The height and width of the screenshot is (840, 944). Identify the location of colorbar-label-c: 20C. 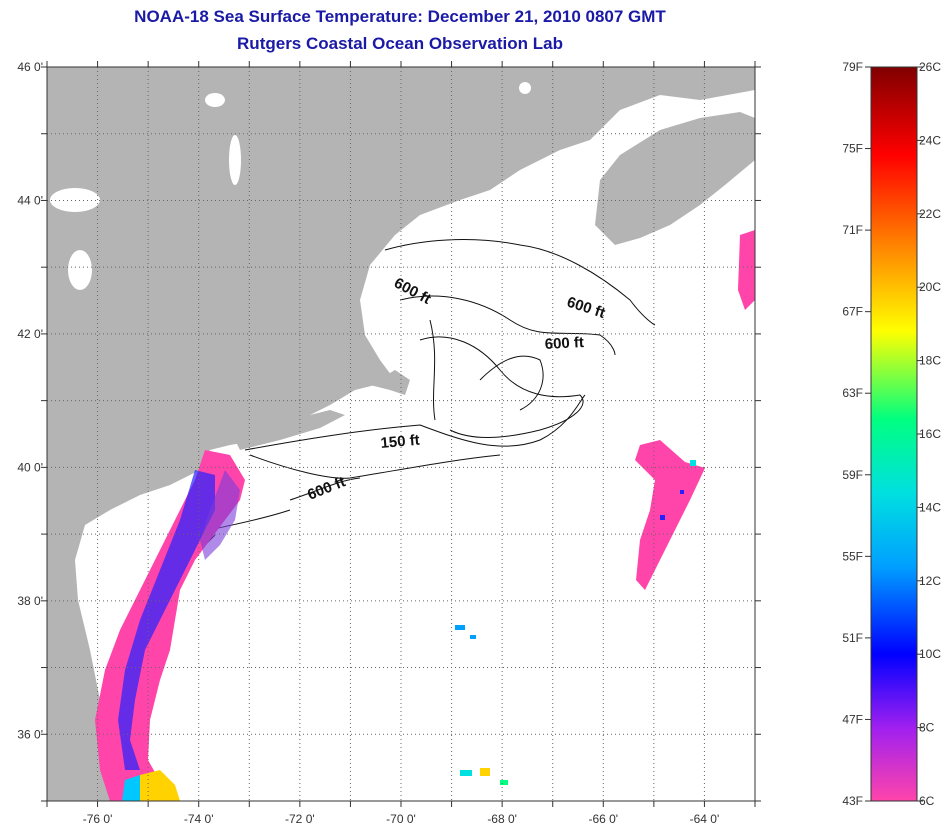
(930, 287).